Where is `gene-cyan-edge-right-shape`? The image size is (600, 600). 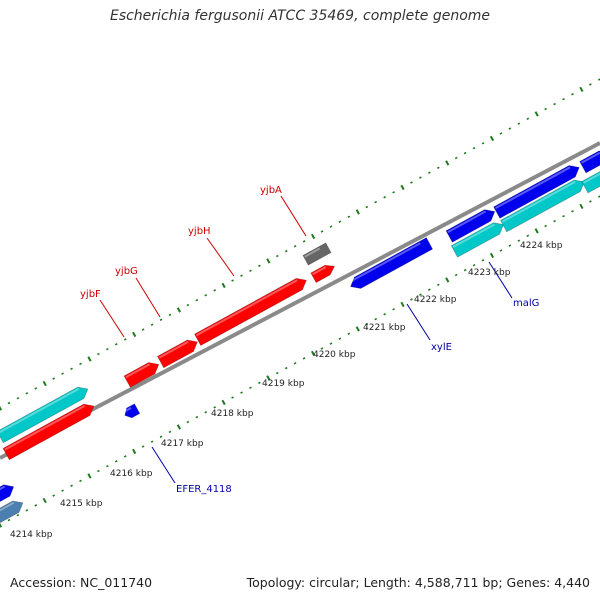
gene-cyan-edge-right-shape is located at coordinates (590, 180).